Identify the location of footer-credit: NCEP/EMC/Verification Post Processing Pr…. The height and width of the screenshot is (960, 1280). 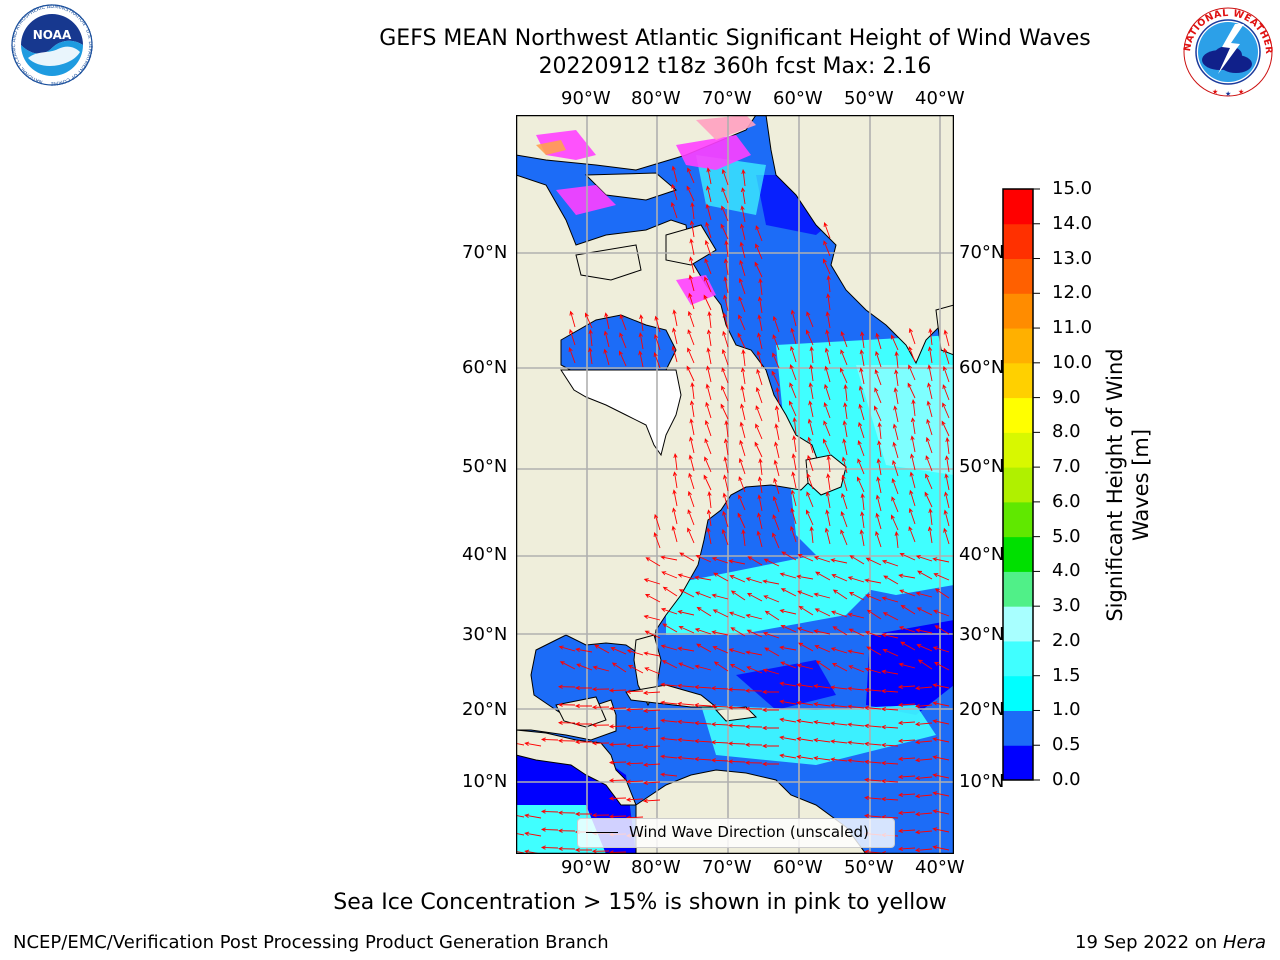
(311, 942).